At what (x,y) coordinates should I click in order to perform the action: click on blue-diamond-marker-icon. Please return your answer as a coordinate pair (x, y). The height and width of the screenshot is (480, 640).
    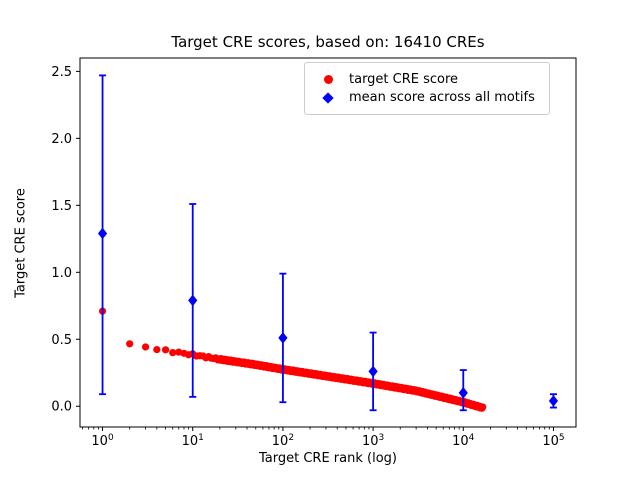
    Looking at the image, I should click on (328, 97).